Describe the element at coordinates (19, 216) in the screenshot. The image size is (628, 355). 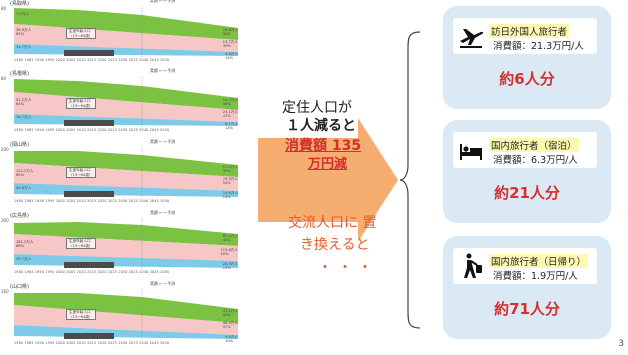
I see `prefecture-name: (広島県)` at that location.